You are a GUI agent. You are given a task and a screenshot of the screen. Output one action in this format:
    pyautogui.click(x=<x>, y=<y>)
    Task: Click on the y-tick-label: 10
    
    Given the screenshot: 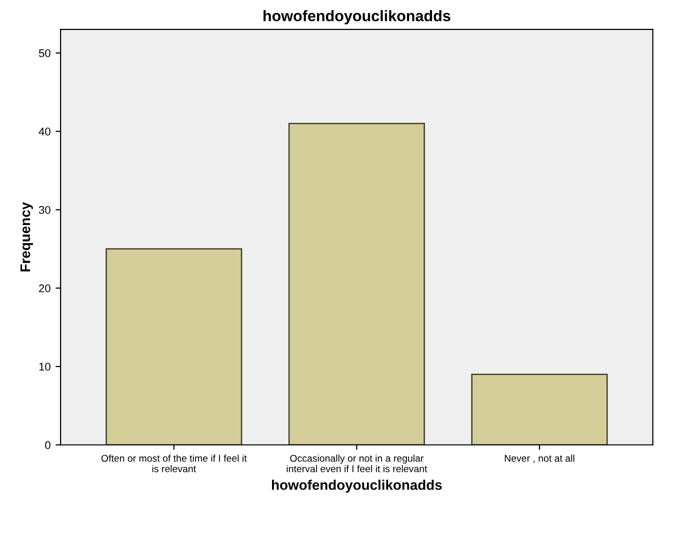 What is the action you would take?
    pyautogui.click(x=44, y=366)
    